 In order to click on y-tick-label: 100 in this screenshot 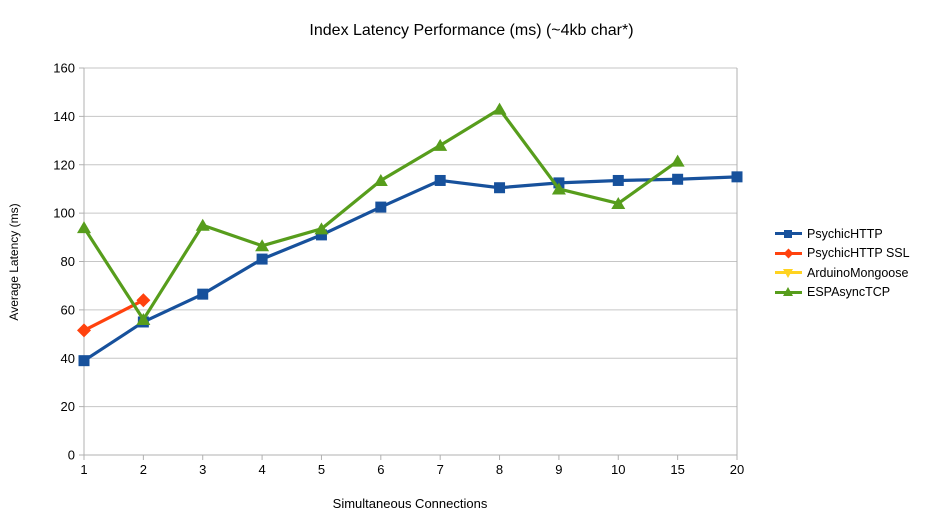, I will do `click(64, 213)`.